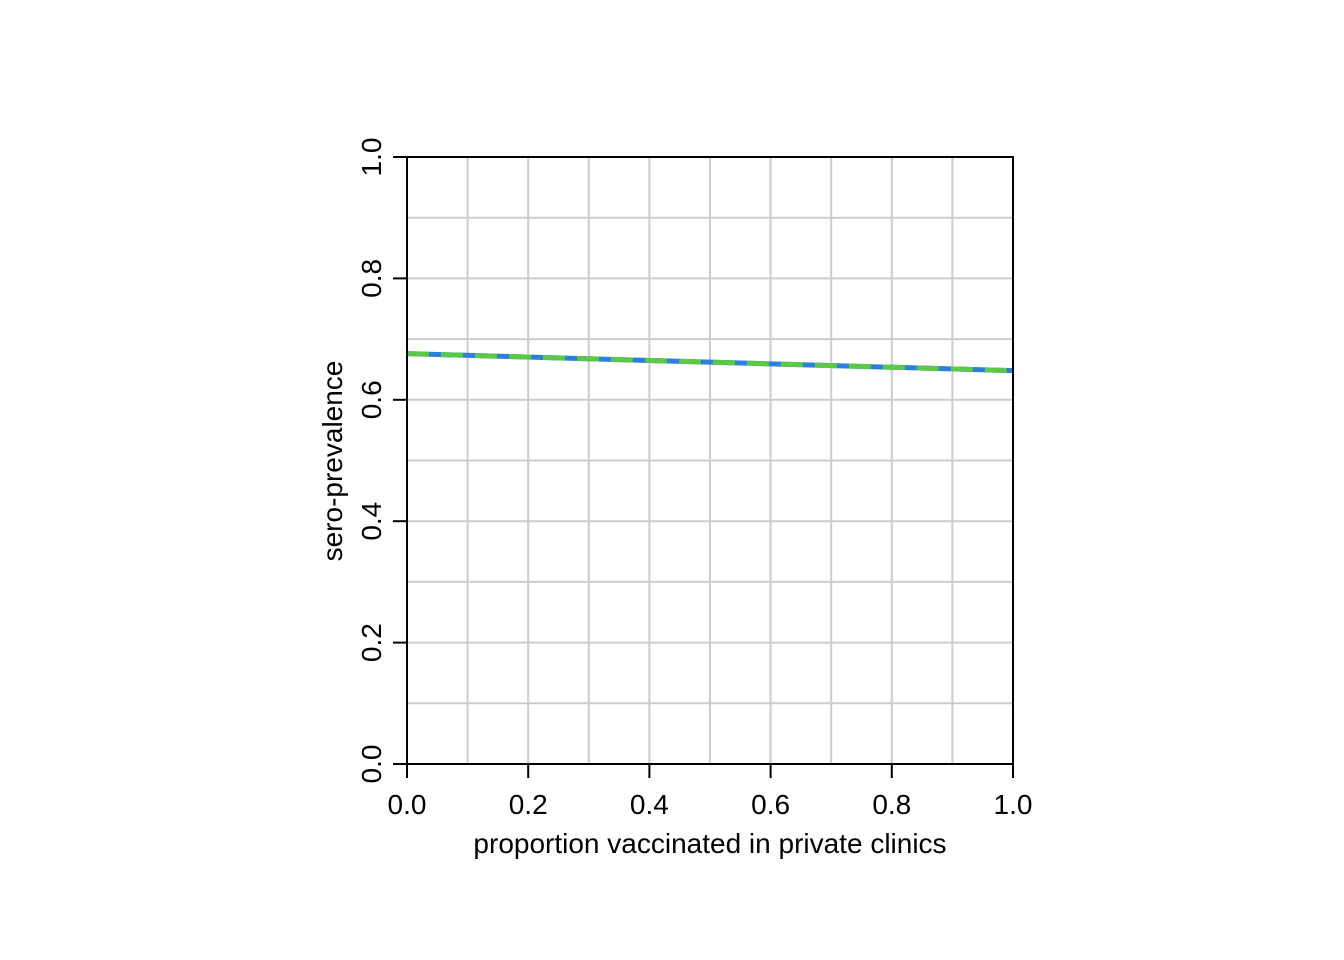 The height and width of the screenshot is (960, 1344). Describe the element at coordinates (371, 278) in the screenshot. I see `y-tick-label: 0.8` at that location.